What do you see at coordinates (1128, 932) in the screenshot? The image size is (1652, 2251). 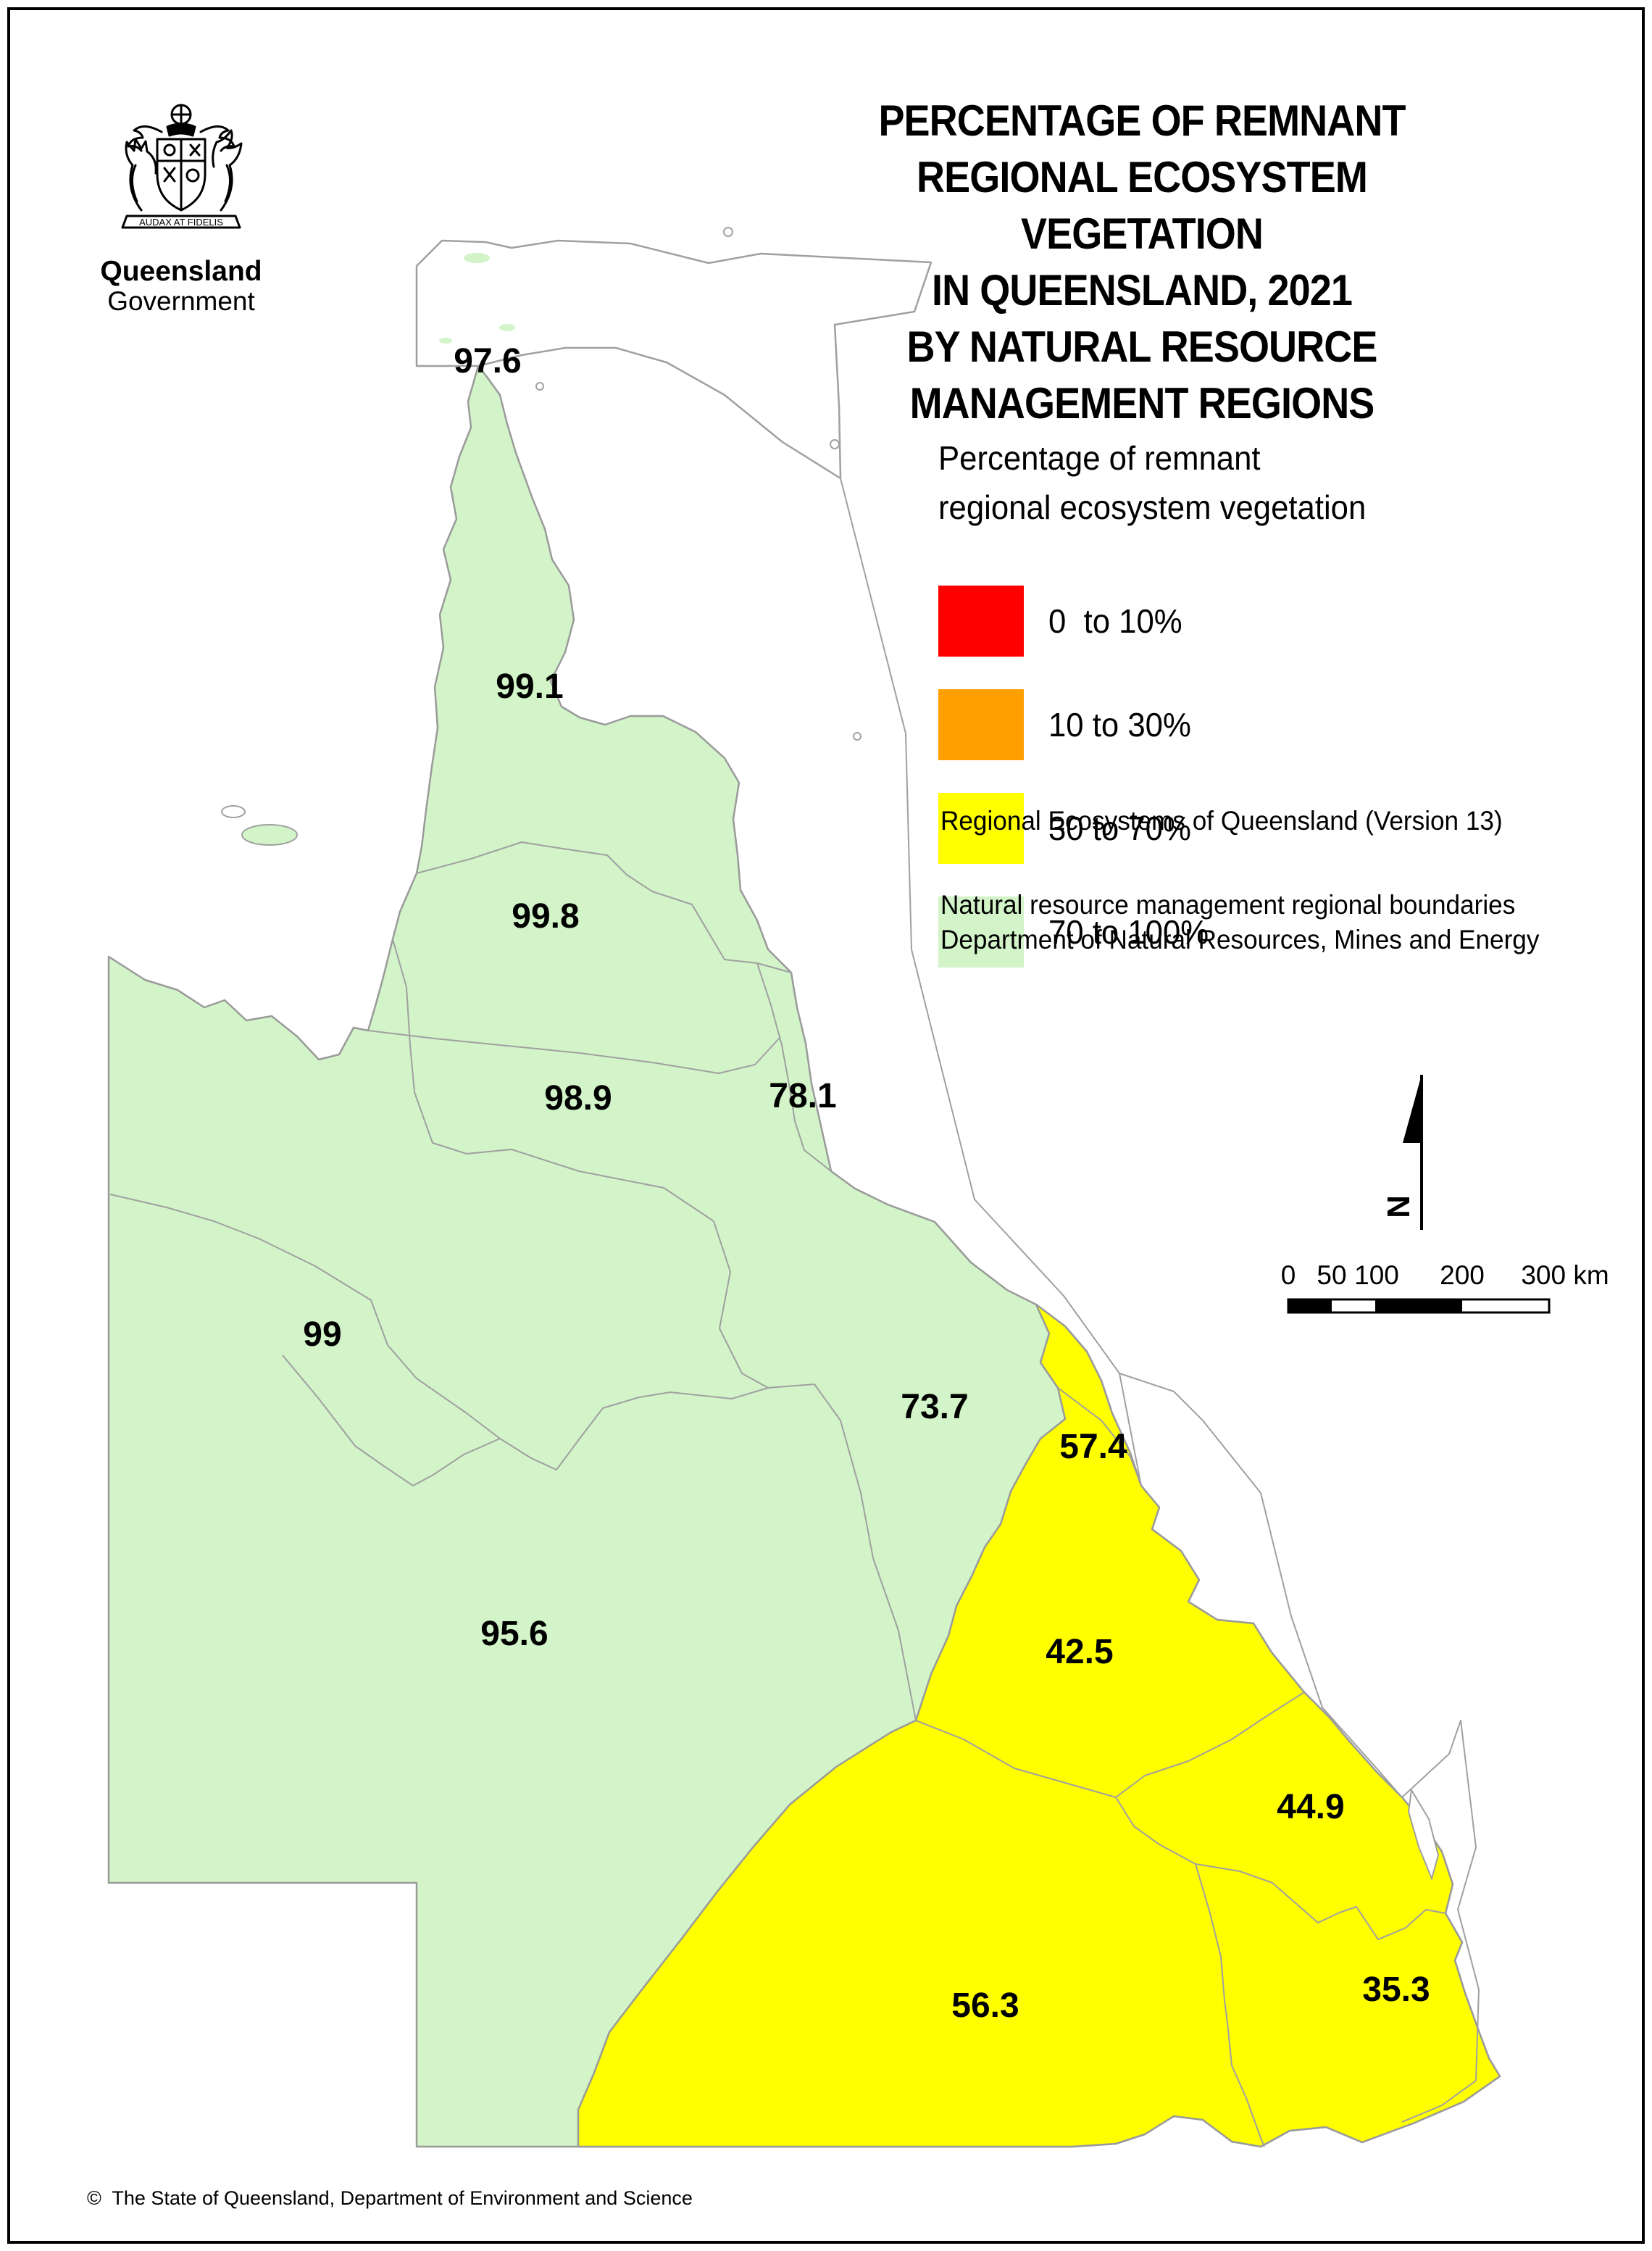 I see `legend-class-label: 70 to 100%` at bounding box center [1128, 932].